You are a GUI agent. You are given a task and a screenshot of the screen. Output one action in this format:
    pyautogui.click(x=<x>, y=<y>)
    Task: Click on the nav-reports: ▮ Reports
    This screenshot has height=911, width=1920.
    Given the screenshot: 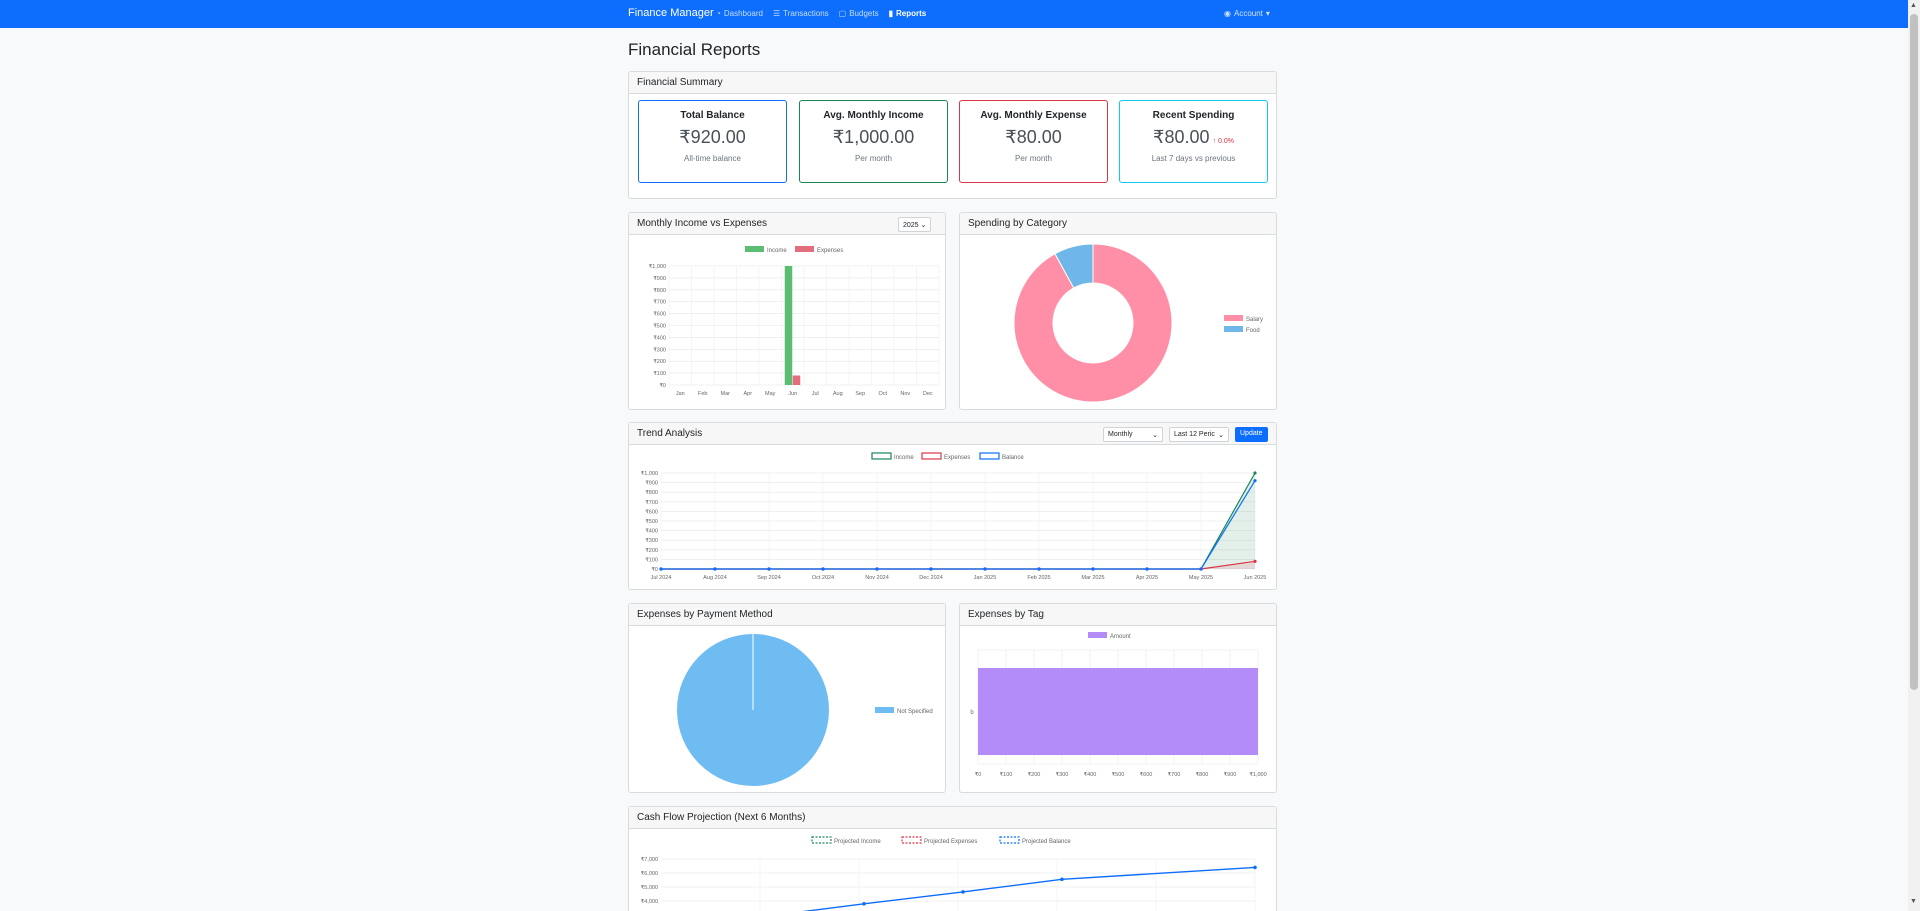 What is the action you would take?
    pyautogui.click(x=907, y=13)
    